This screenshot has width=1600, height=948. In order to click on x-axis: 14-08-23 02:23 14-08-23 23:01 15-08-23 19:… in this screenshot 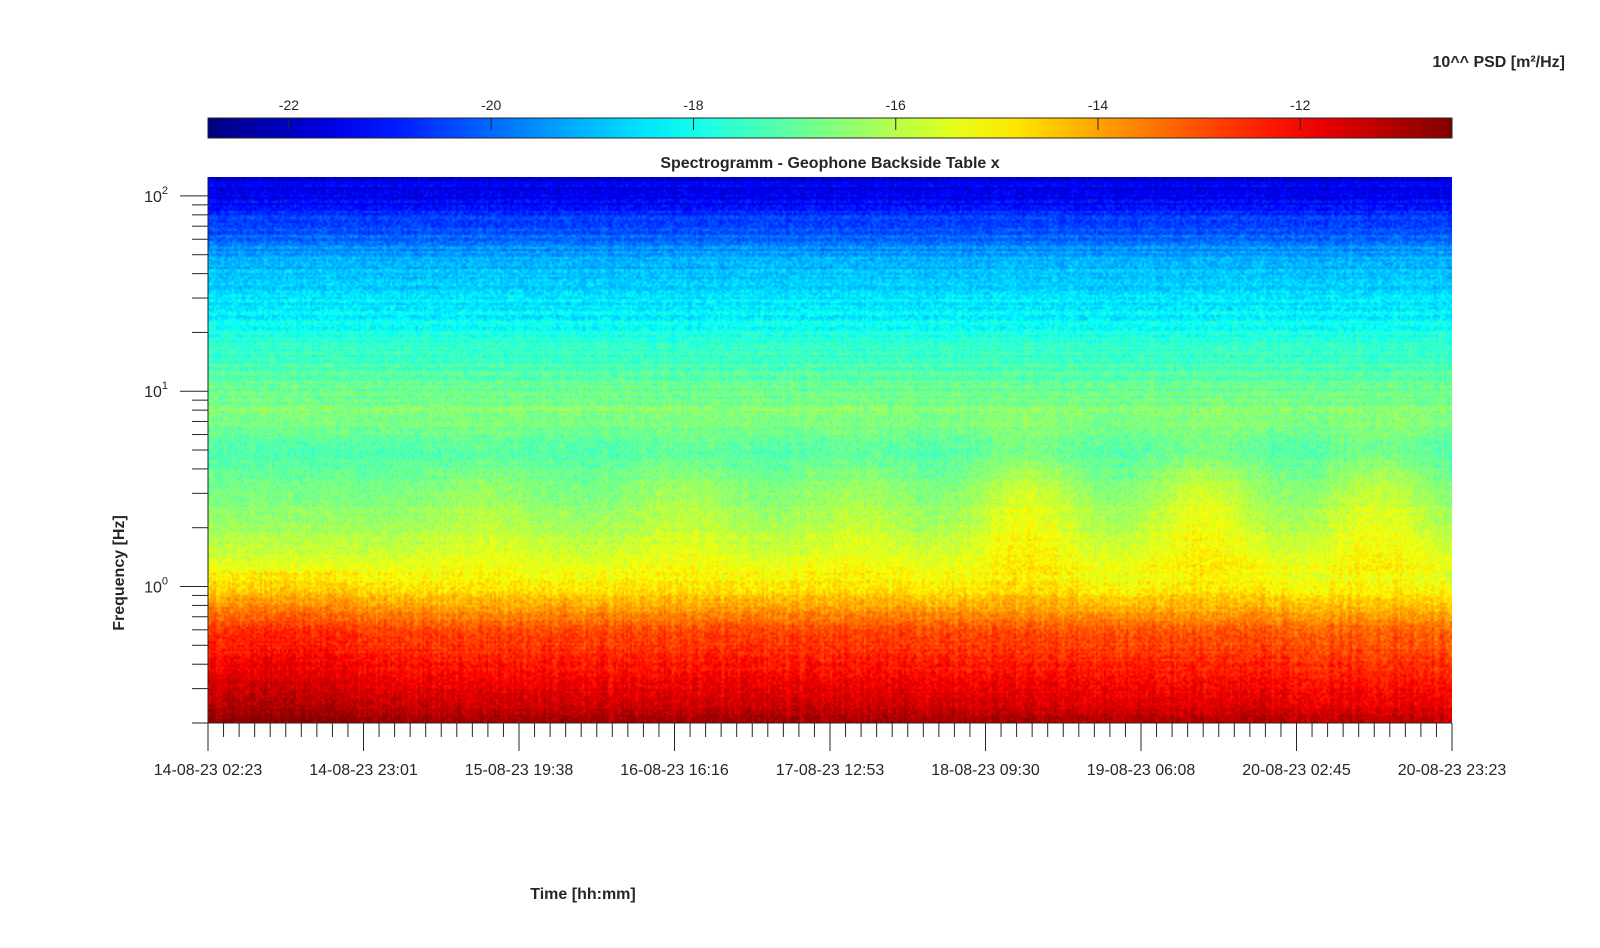, I will do `click(830, 750)`.